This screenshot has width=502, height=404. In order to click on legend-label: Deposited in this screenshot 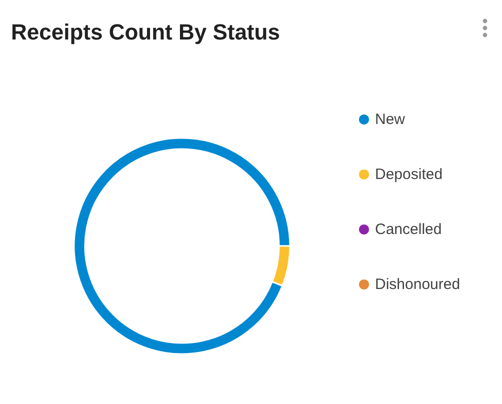, I will do `click(409, 174)`.